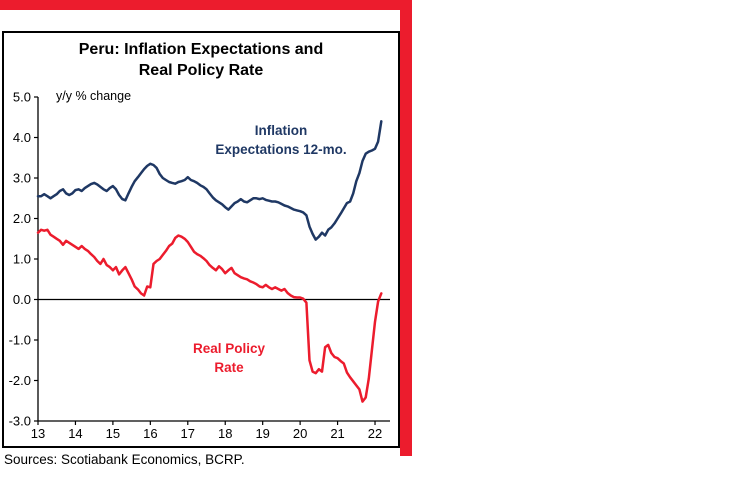 The width and height of the screenshot is (750, 483). I want to click on series-label-inflation-line1: Inflation, so click(281, 130).